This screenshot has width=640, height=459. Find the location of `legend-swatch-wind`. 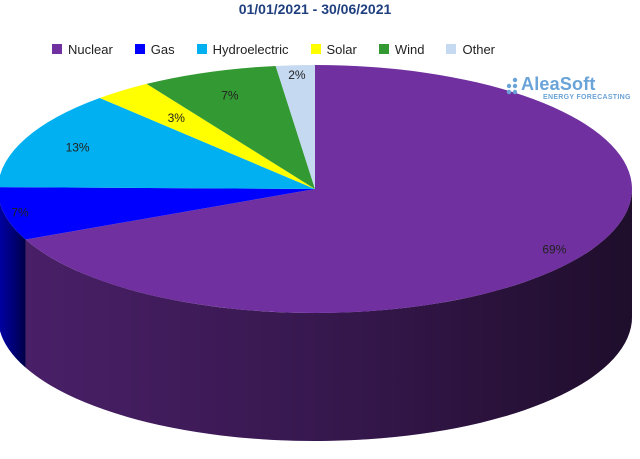

legend-swatch-wind is located at coordinates (383, 49).